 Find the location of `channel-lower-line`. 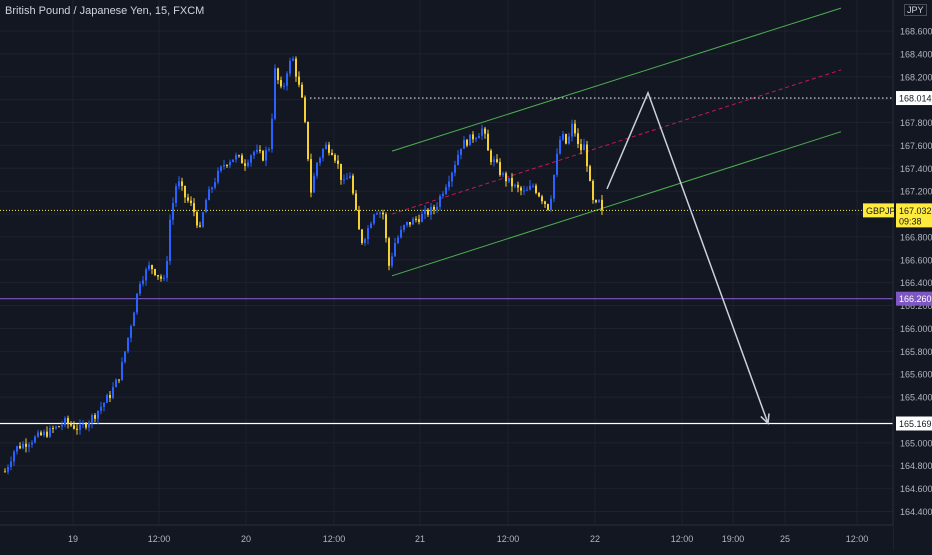

channel-lower-line is located at coordinates (616, 204).